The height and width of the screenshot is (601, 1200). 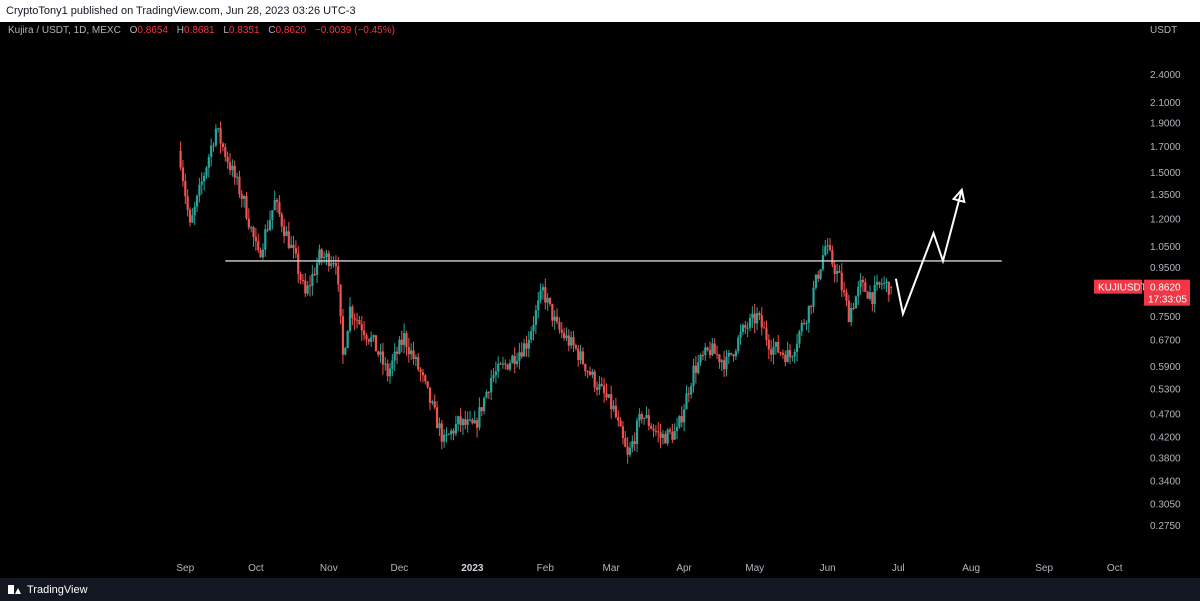 What do you see at coordinates (1165, 438) in the screenshot?
I see `price-tick-label: 0.4200` at bounding box center [1165, 438].